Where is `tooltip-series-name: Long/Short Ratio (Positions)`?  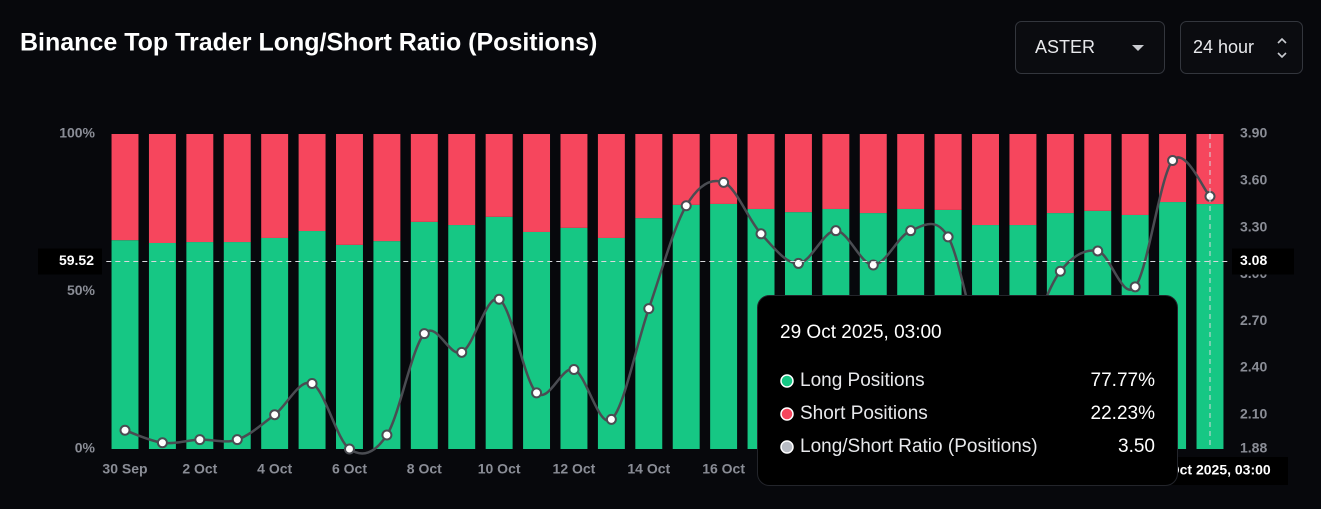
tooltip-series-name: Long/Short Ratio (Positions) is located at coordinates (919, 446).